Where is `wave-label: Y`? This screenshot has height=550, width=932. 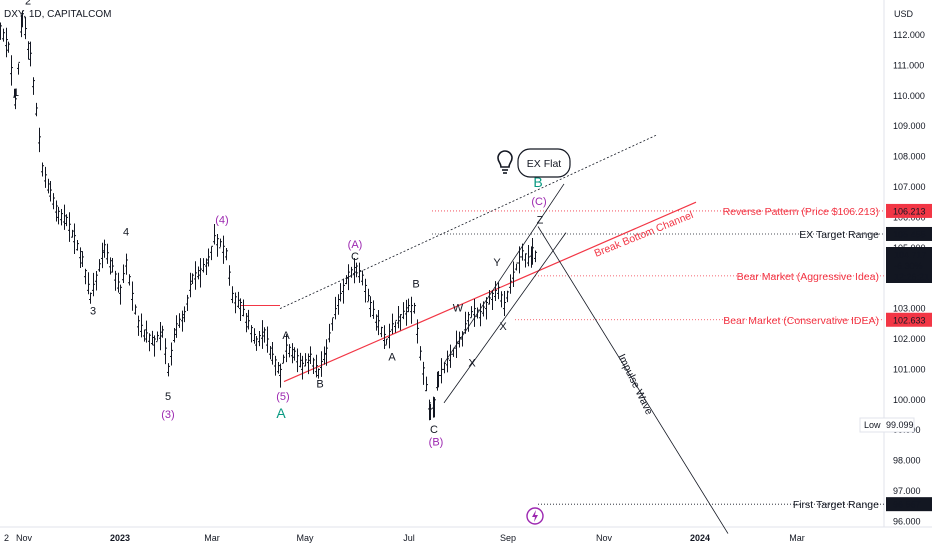 wave-label: Y is located at coordinates (497, 263).